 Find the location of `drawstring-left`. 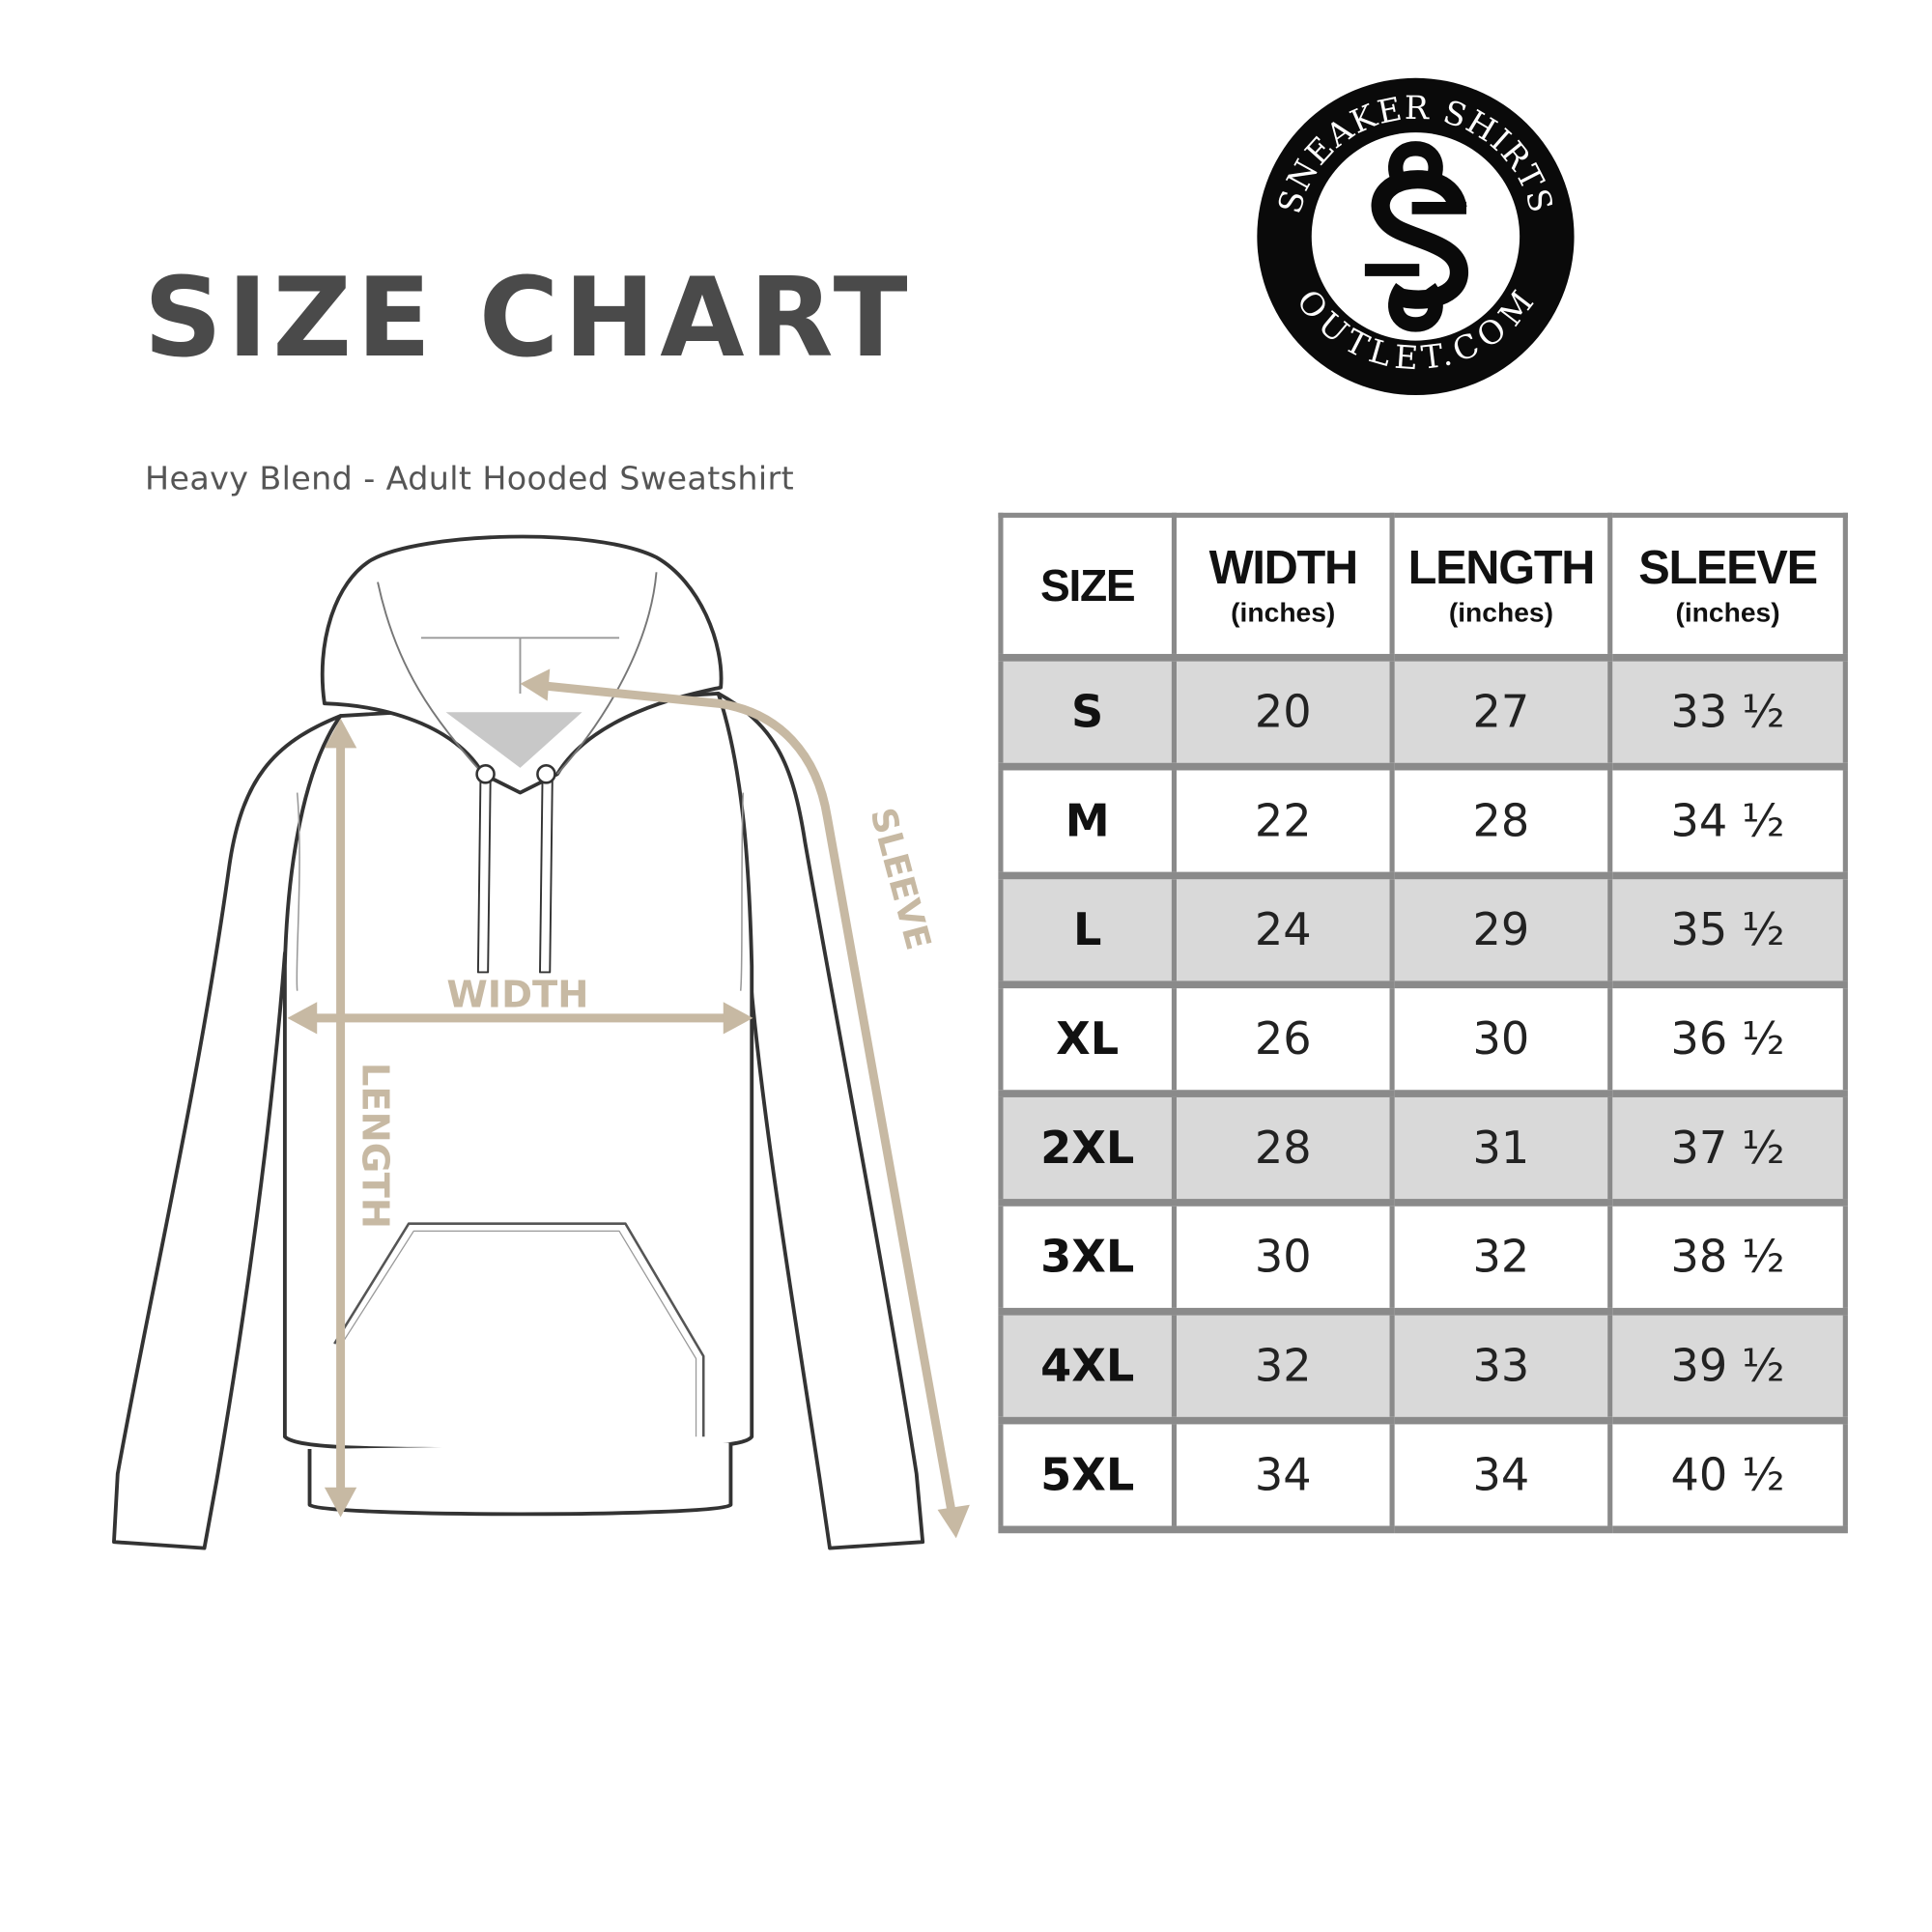

drawstring-left is located at coordinates (484, 876).